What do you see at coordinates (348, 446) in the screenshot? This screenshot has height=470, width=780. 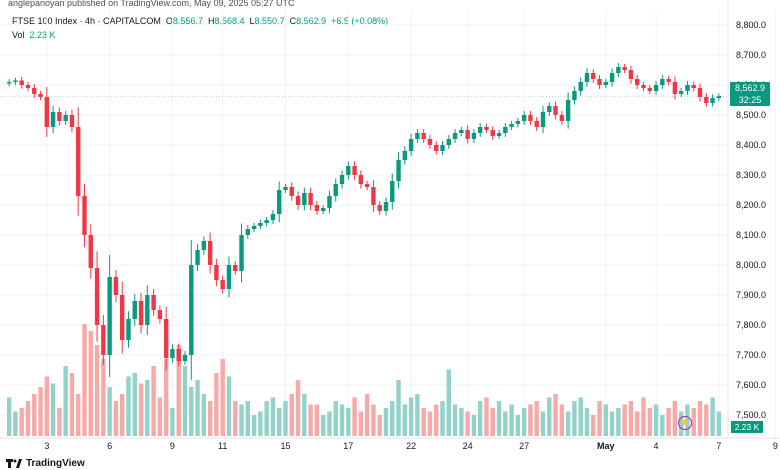 I see `x-tick-label: 17` at bounding box center [348, 446].